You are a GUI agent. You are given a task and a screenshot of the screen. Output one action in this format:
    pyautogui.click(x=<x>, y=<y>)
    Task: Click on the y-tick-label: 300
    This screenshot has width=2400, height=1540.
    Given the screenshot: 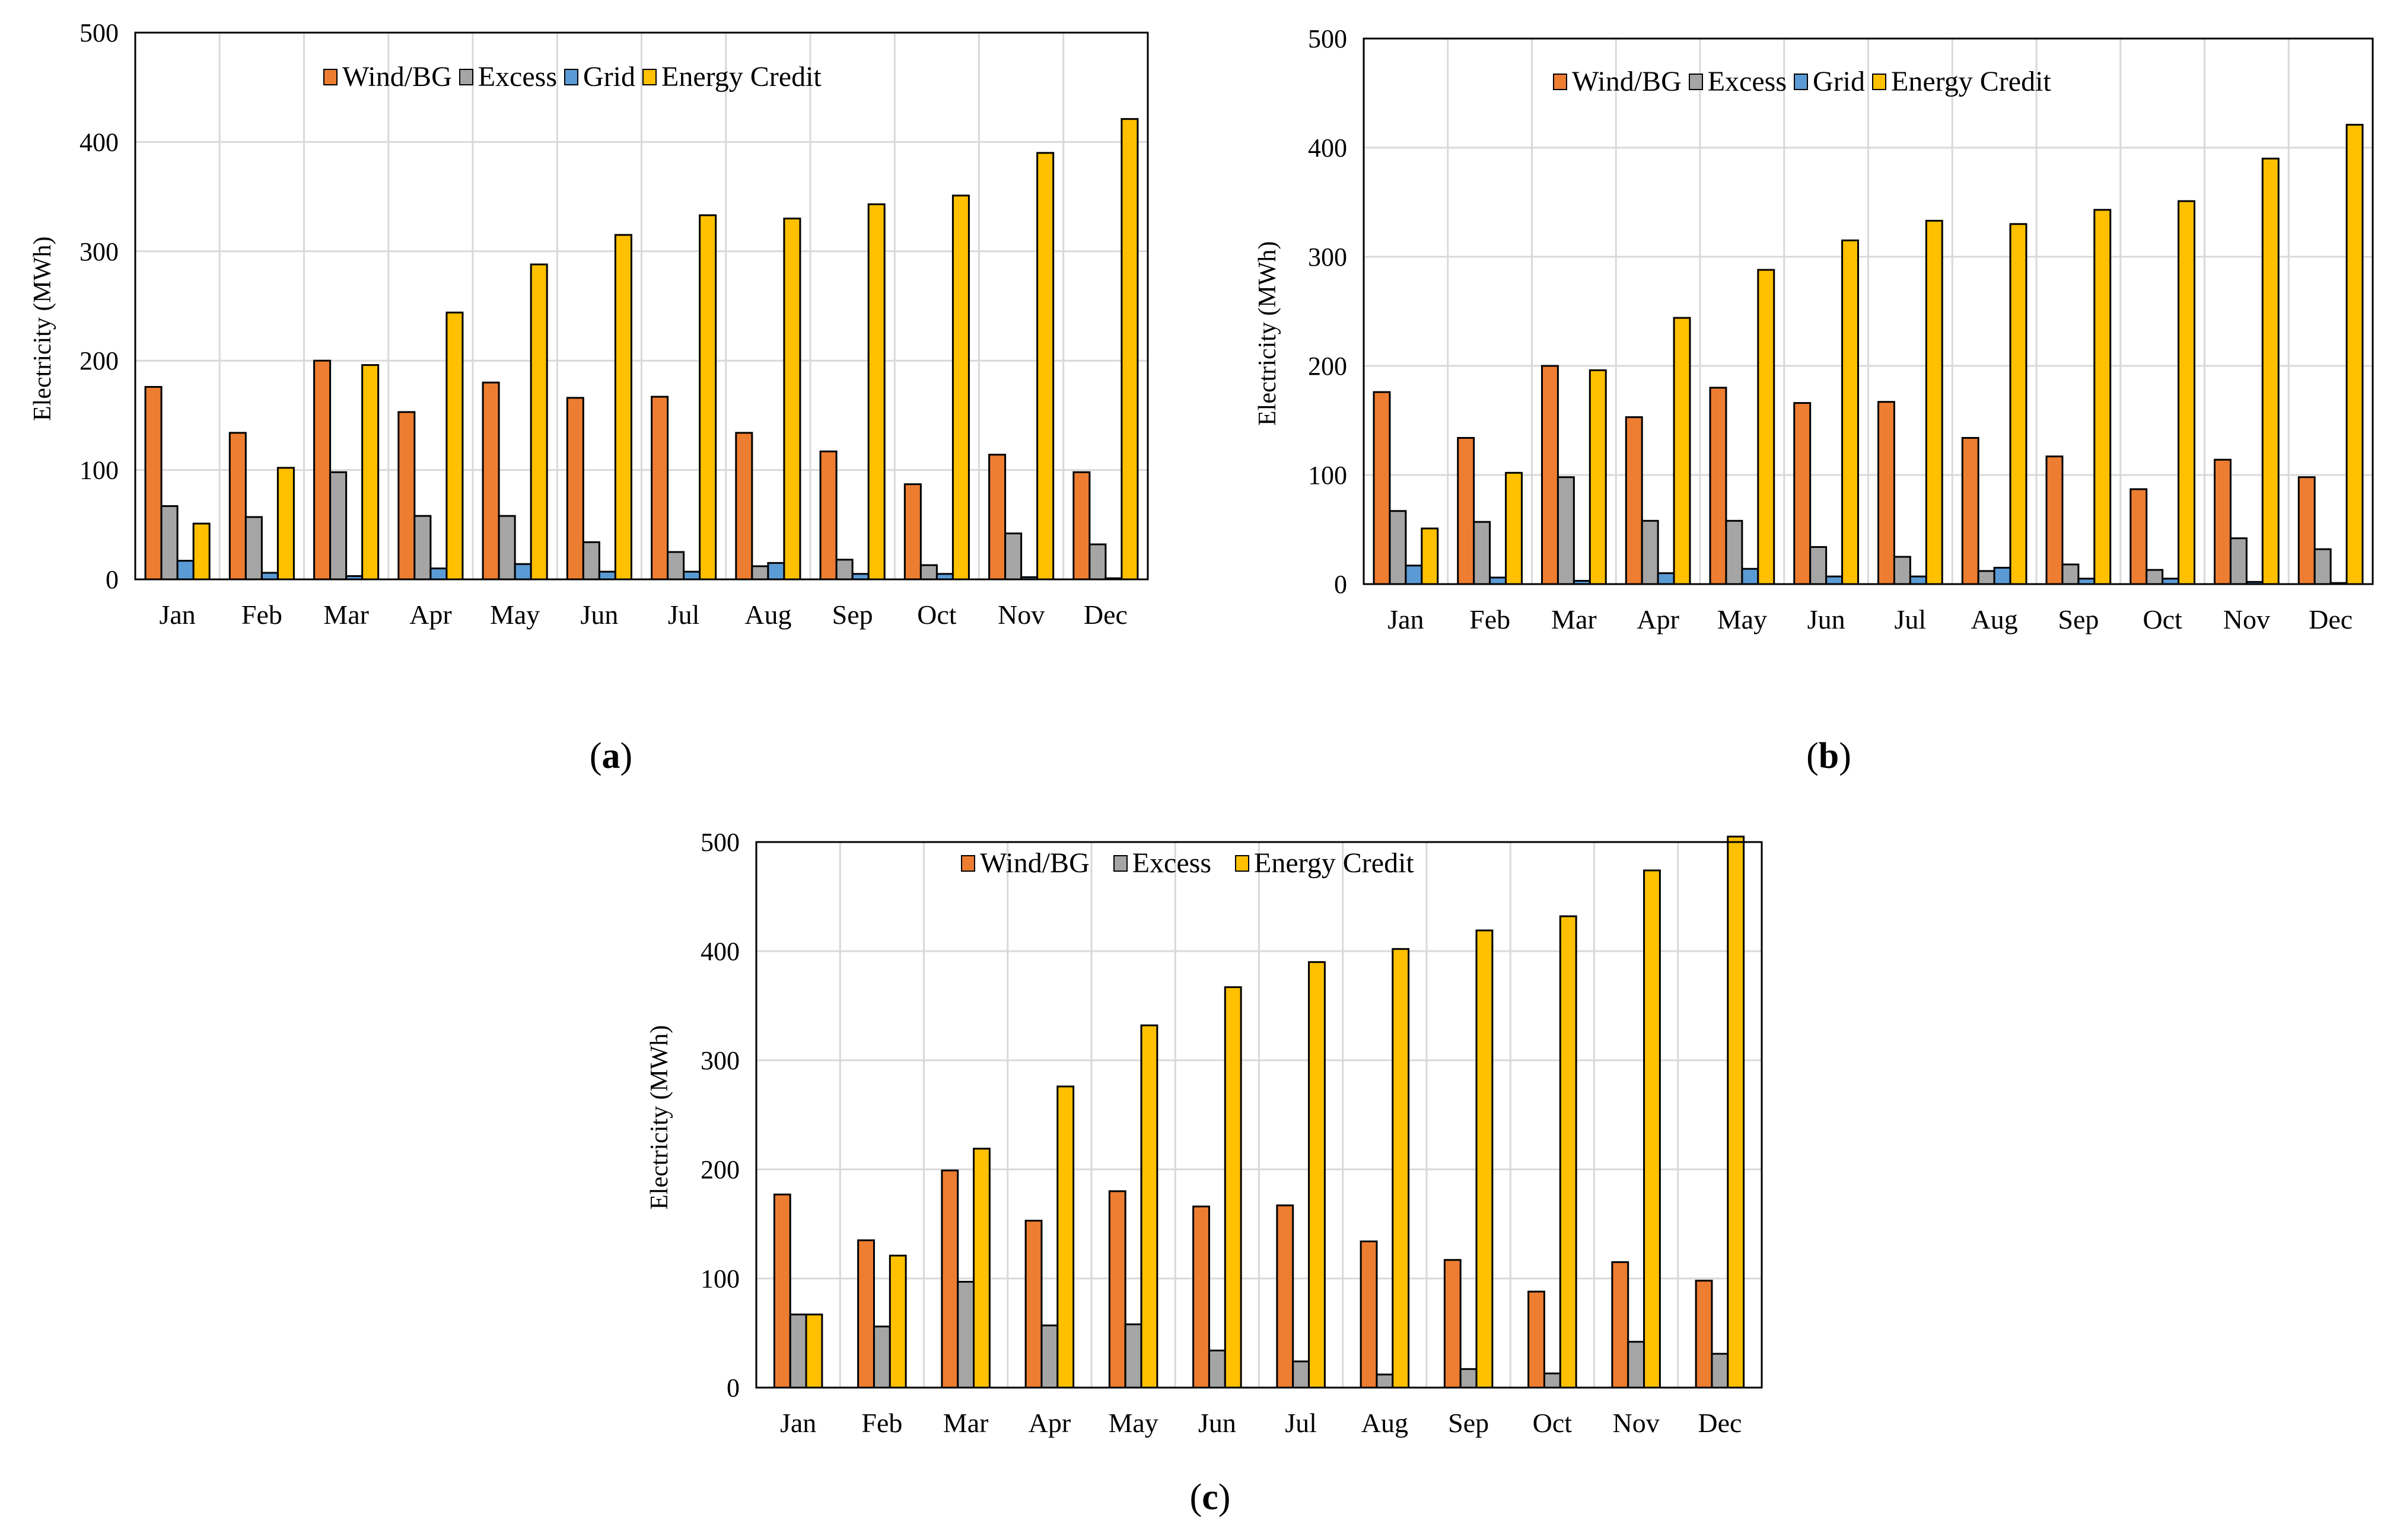 What is the action you would take?
    pyautogui.click(x=99, y=251)
    